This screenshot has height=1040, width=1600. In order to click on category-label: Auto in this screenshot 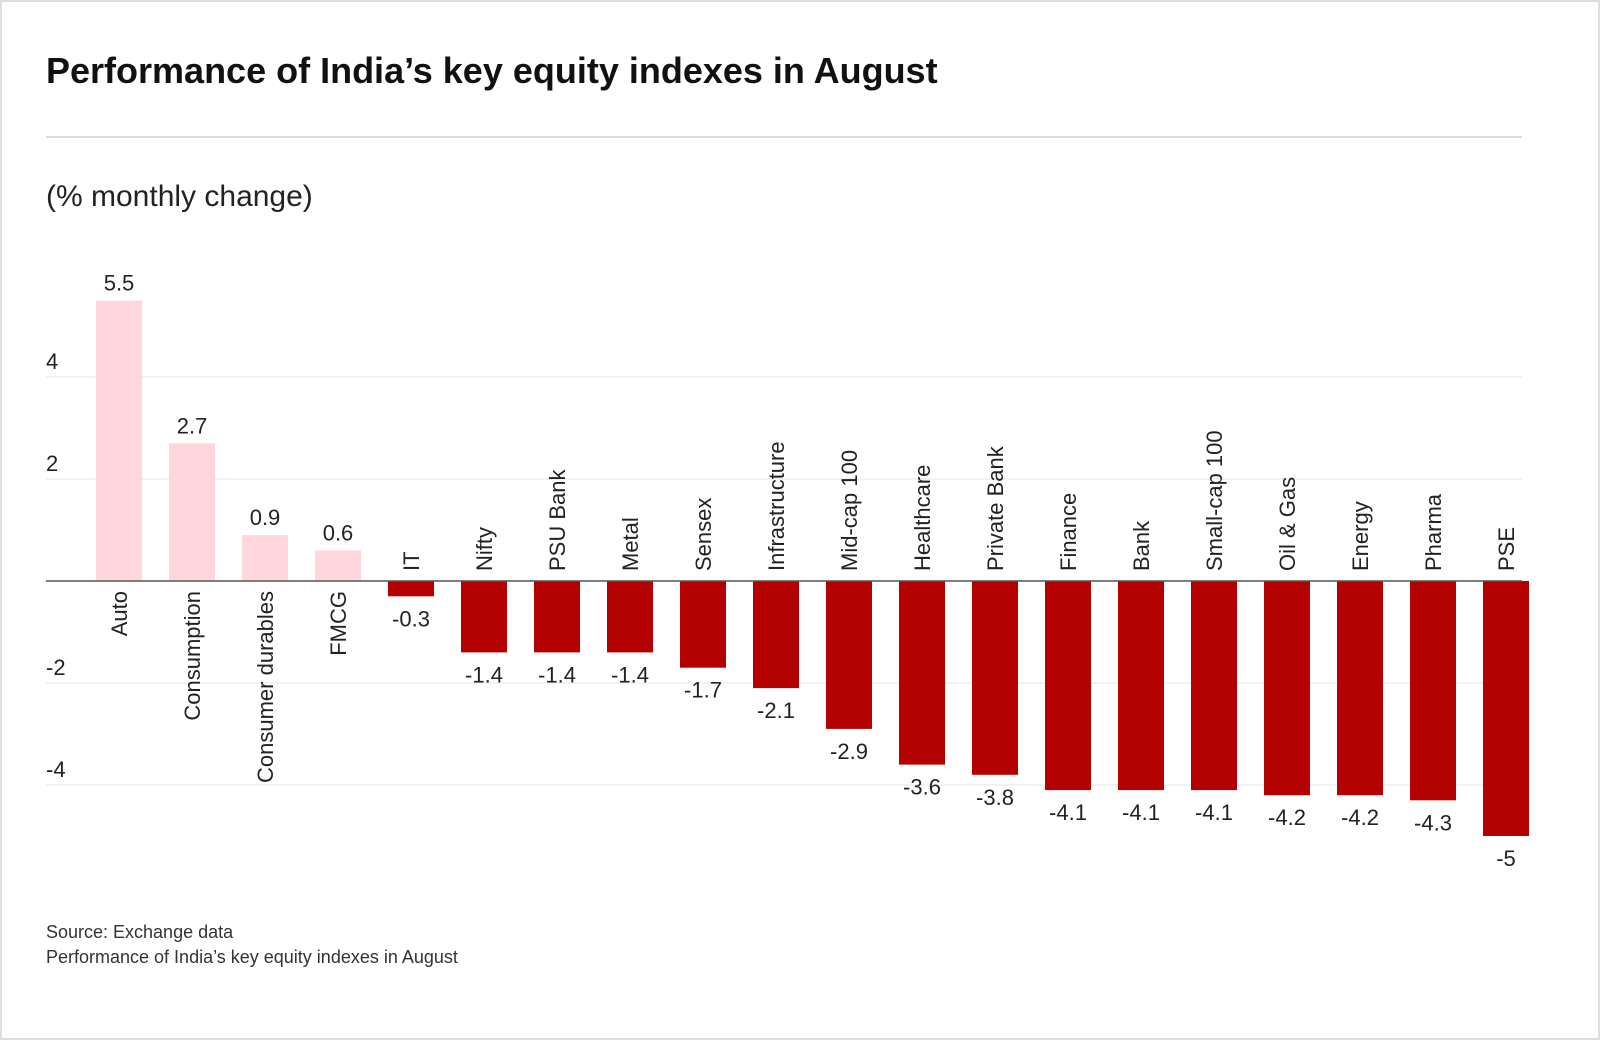, I will do `click(119, 613)`.